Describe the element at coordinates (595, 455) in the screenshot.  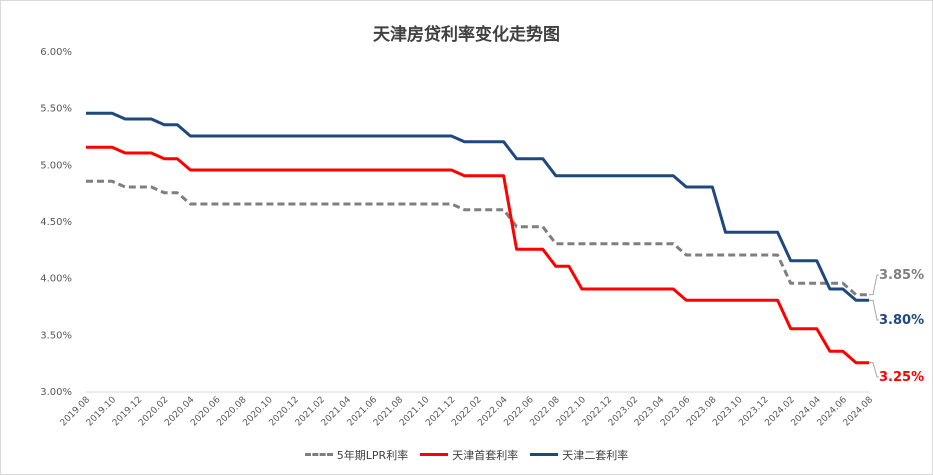
I see `legend-label: 天津二套利率` at that location.